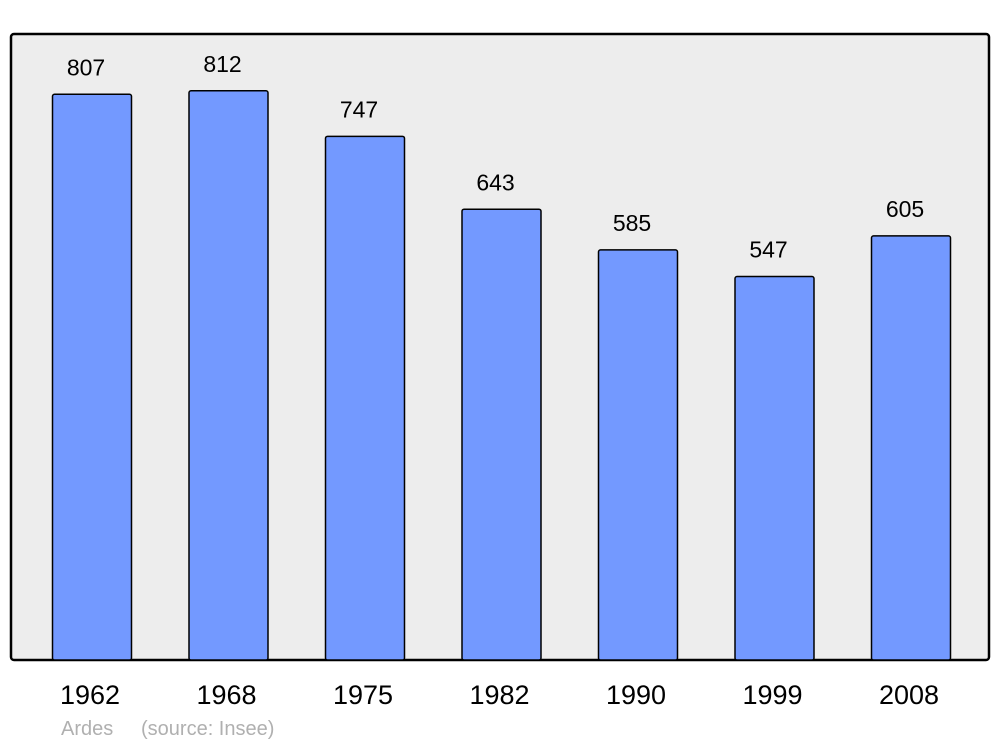  Describe the element at coordinates (86, 67) in the screenshot. I see `data-label-1962: 807` at that location.